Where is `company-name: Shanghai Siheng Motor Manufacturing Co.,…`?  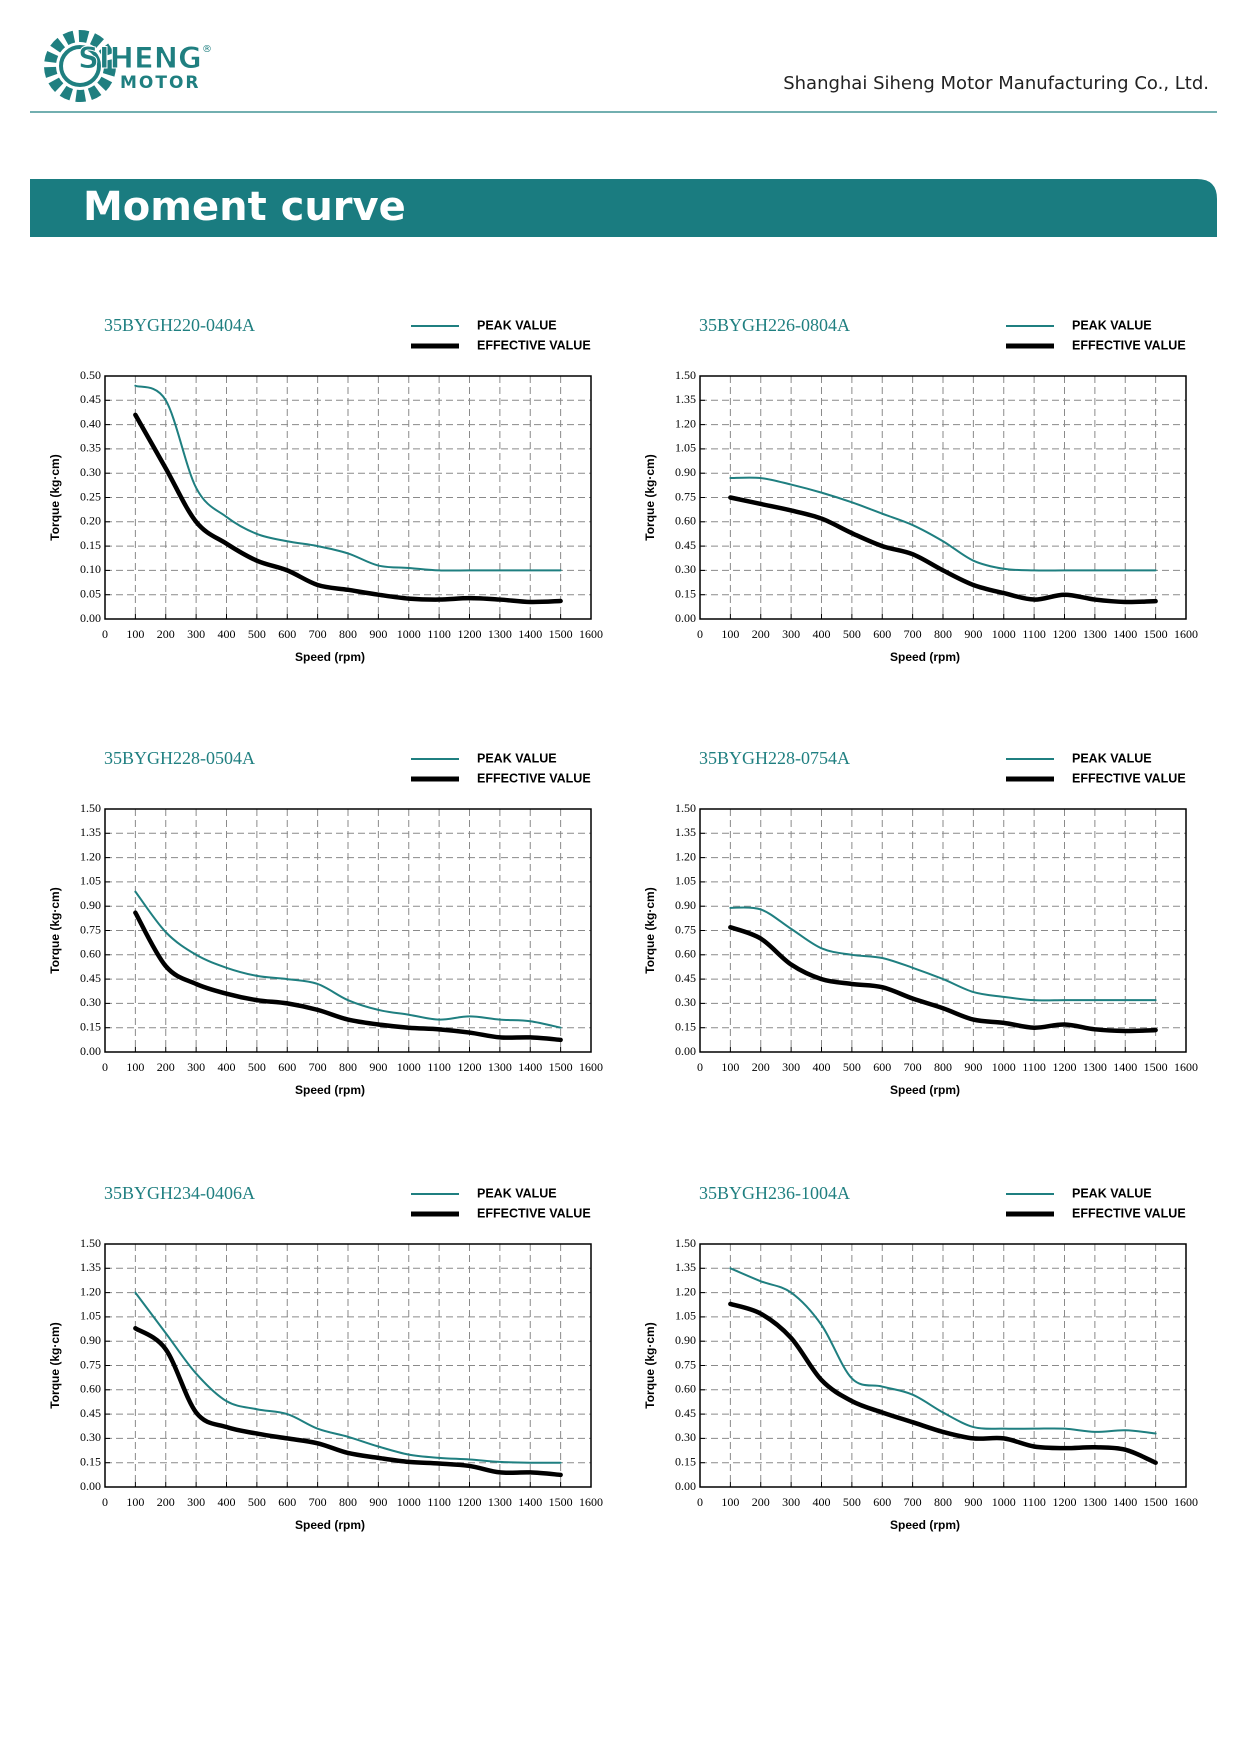
company-name: Shanghai Siheng Motor Manufacturing Co.,… is located at coordinates (996, 83).